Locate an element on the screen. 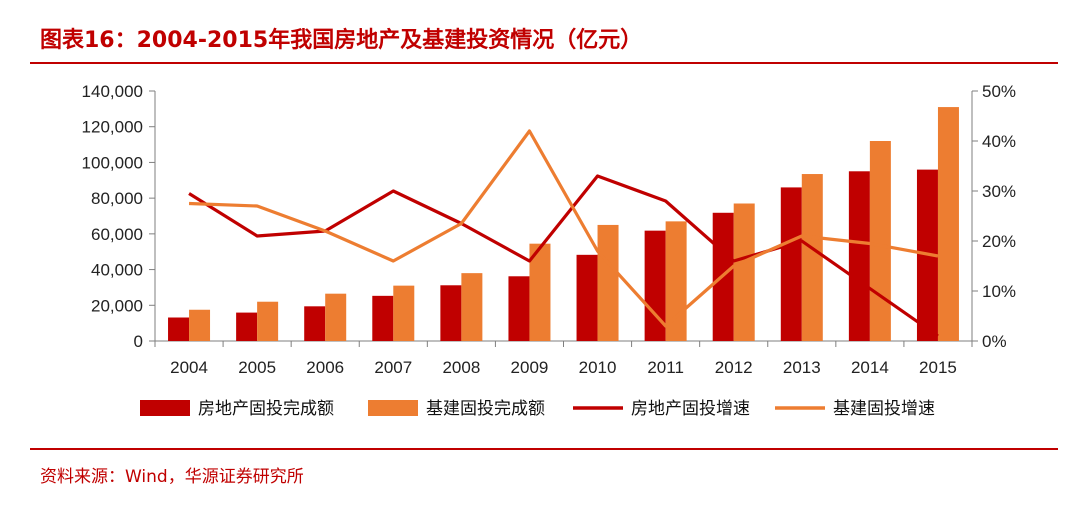 The width and height of the screenshot is (1080, 512). source-rule is located at coordinates (544, 449).